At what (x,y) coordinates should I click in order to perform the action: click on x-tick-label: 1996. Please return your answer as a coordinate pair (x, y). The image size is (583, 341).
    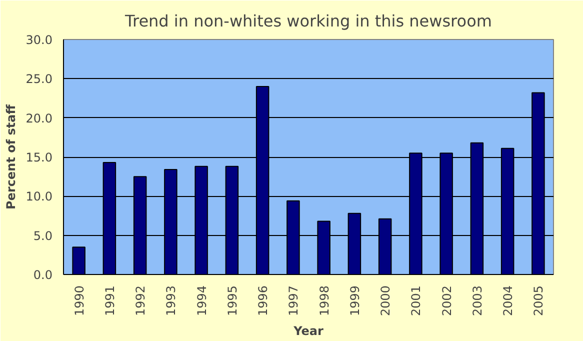
    Looking at the image, I should click on (263, 300).